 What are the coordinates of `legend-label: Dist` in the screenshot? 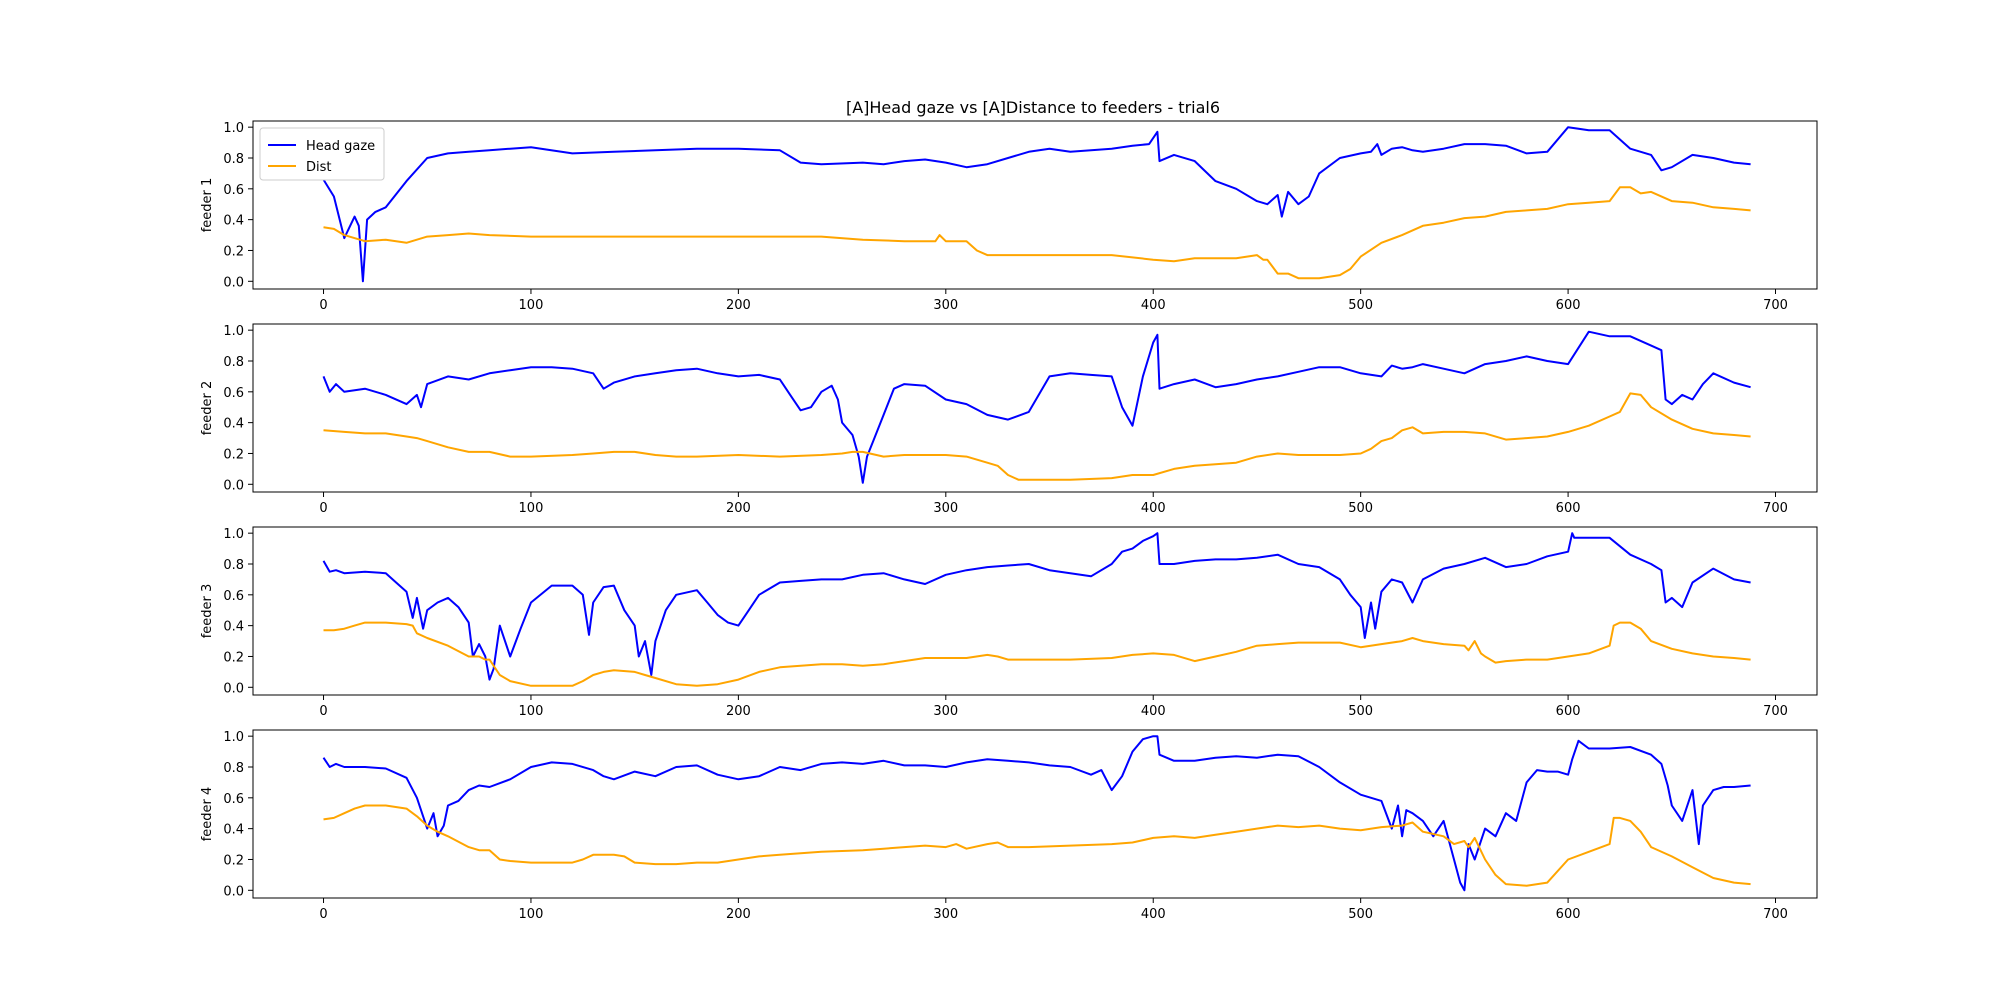 It's located at (319, 167).